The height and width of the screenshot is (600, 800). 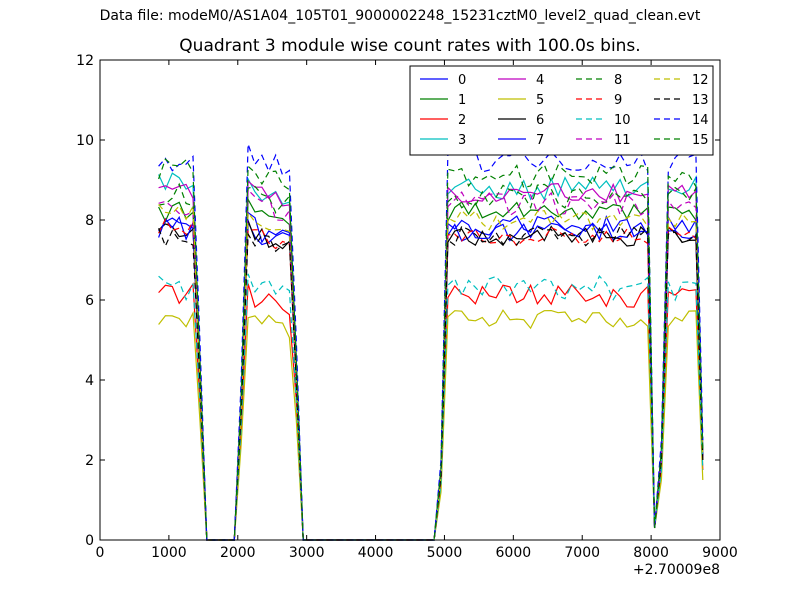 I want to click on legend-label-3: 3, so click(x=462, y=140).